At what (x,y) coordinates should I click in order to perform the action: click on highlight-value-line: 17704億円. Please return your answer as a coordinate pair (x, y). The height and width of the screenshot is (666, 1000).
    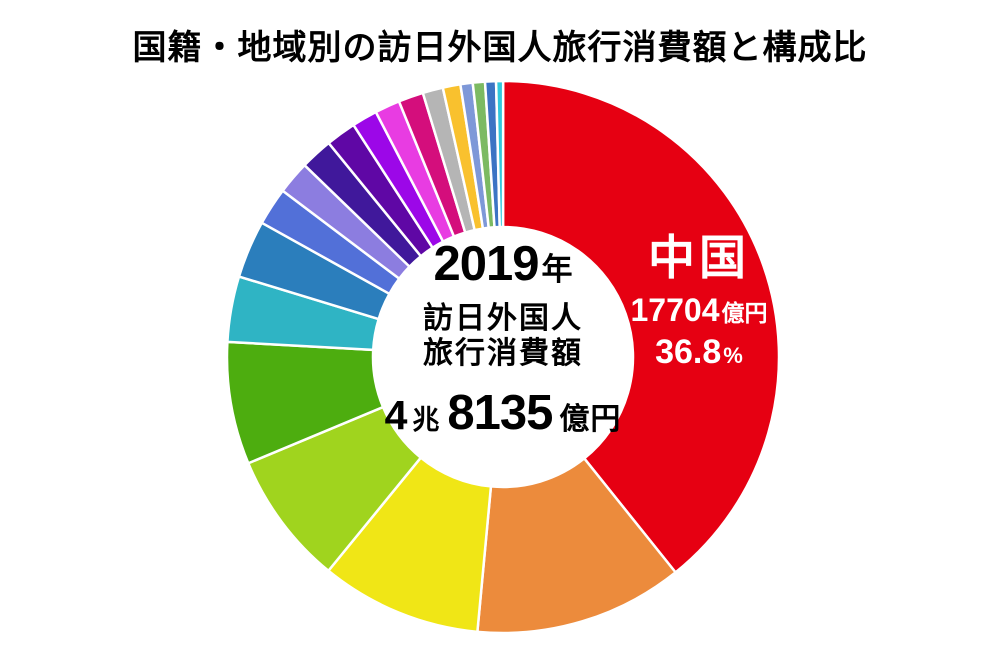
    Looking at the image, I should click on (699, 310).